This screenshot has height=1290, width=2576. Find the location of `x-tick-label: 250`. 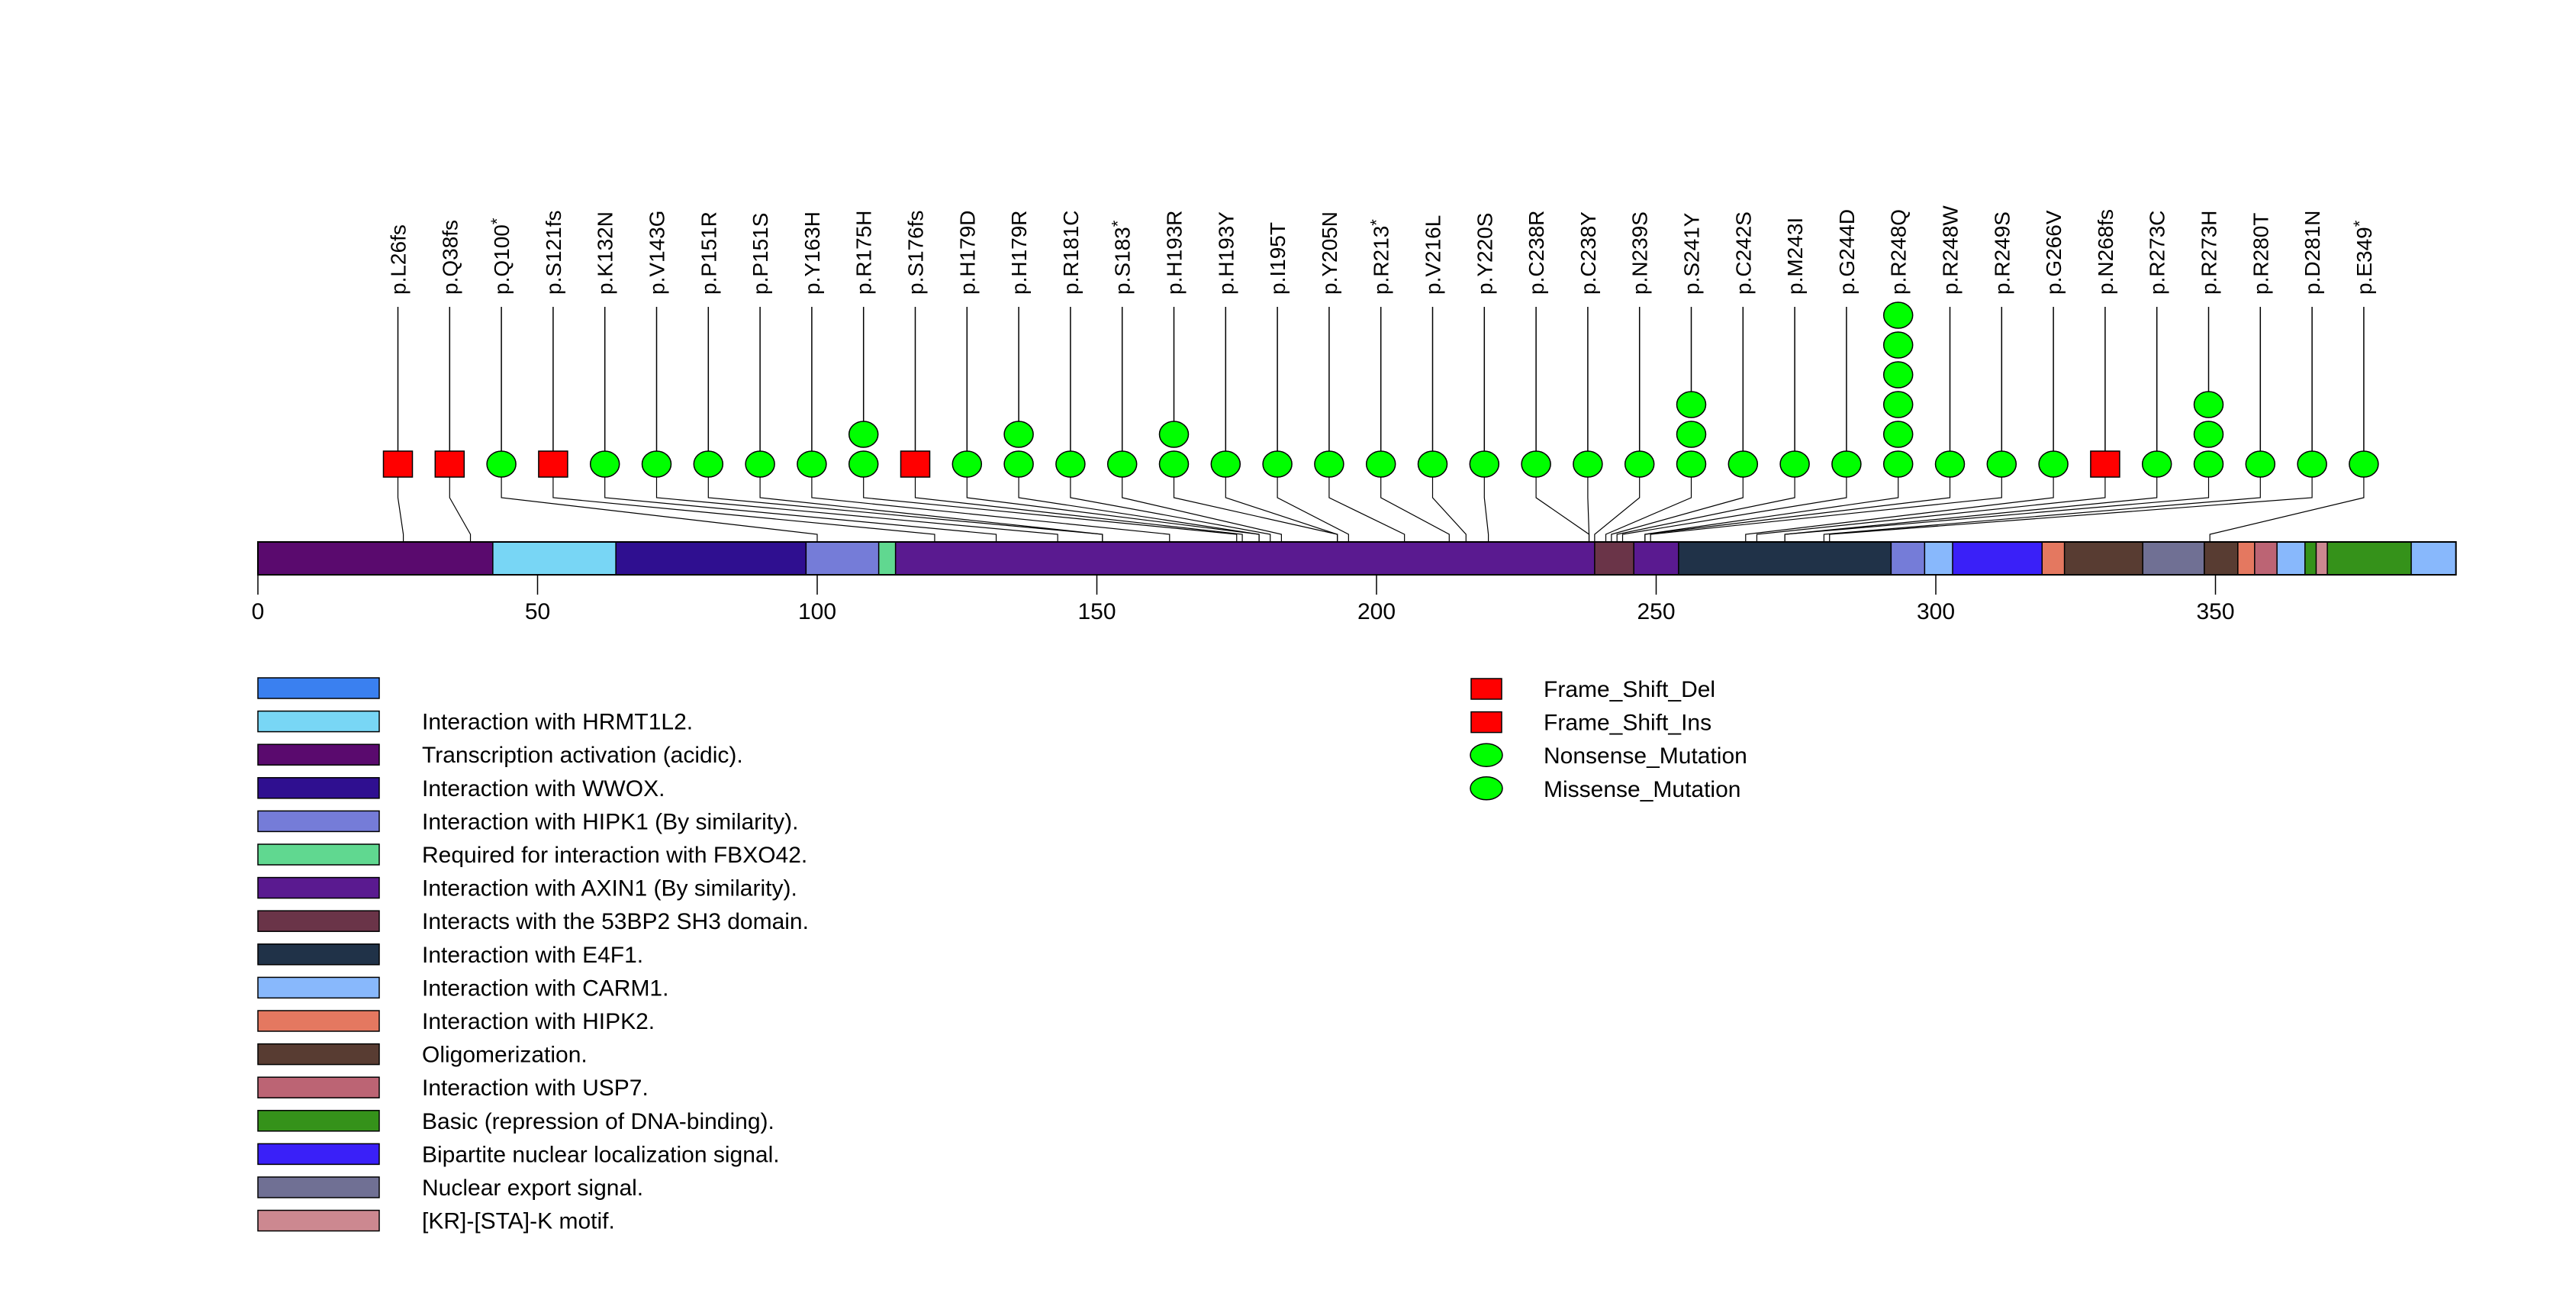

x-tick-label: 250 is located at coordinates (1656, 612).